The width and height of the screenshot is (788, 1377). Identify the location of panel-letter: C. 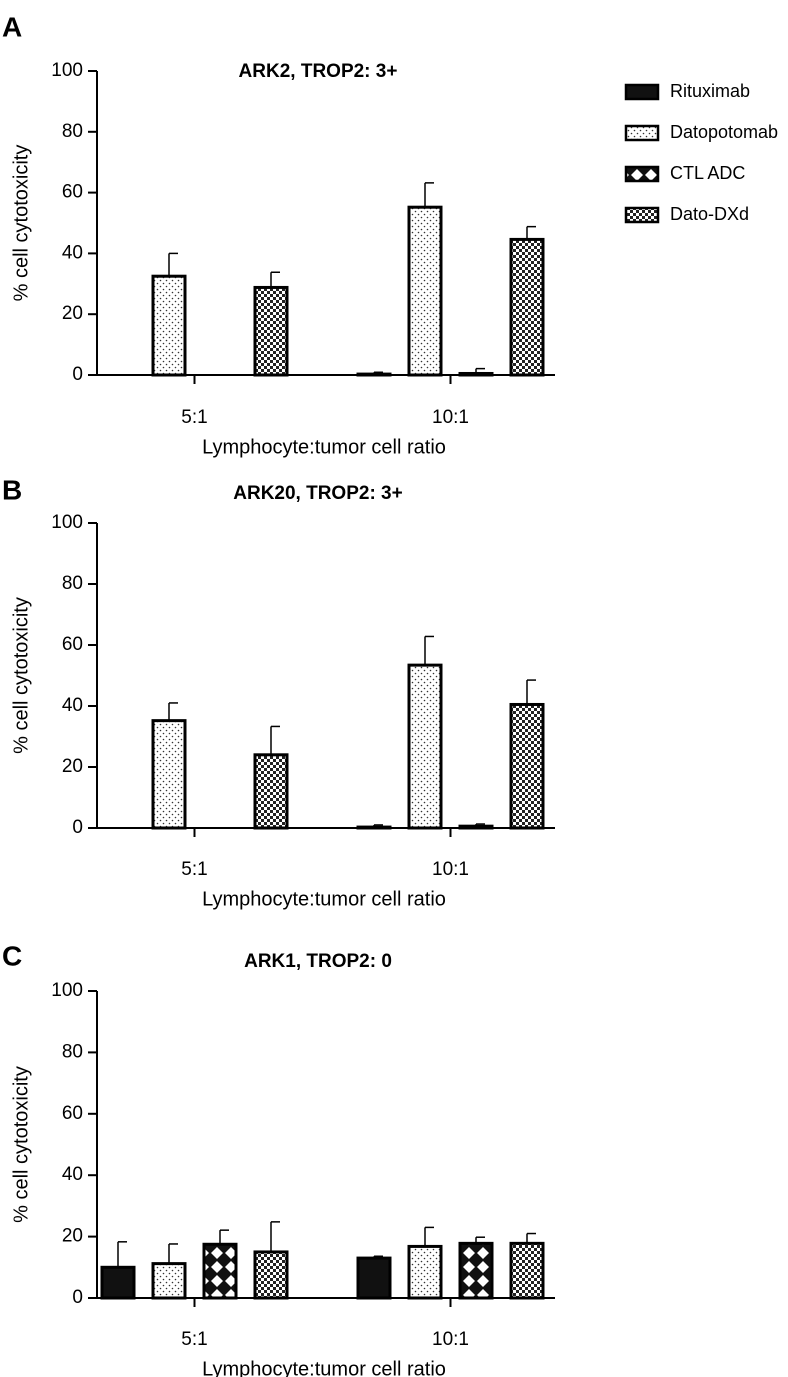
(12, 955).